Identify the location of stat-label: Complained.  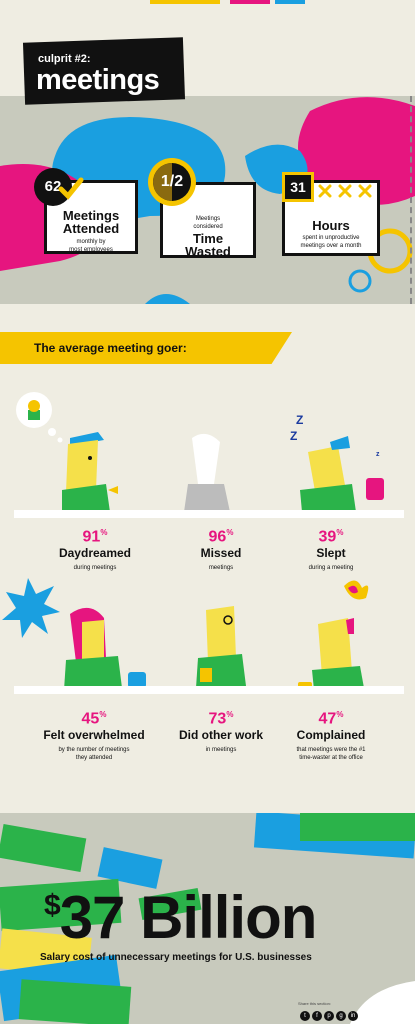
(331, 735).